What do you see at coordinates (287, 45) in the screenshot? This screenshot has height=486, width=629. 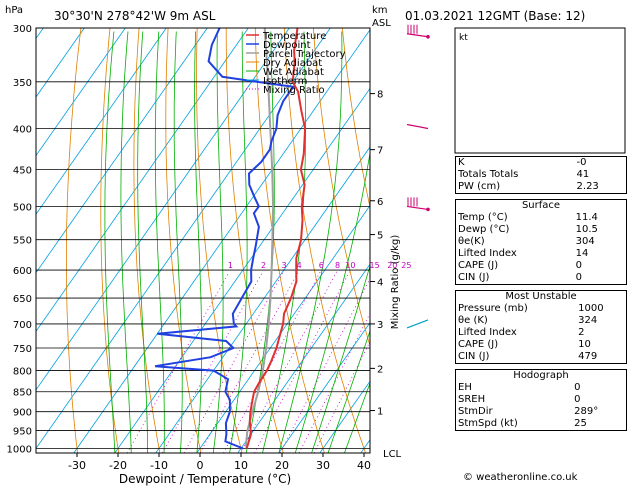 I see `legend-label-dewpoint: Dewpoint` at bounding box center [287, 45].